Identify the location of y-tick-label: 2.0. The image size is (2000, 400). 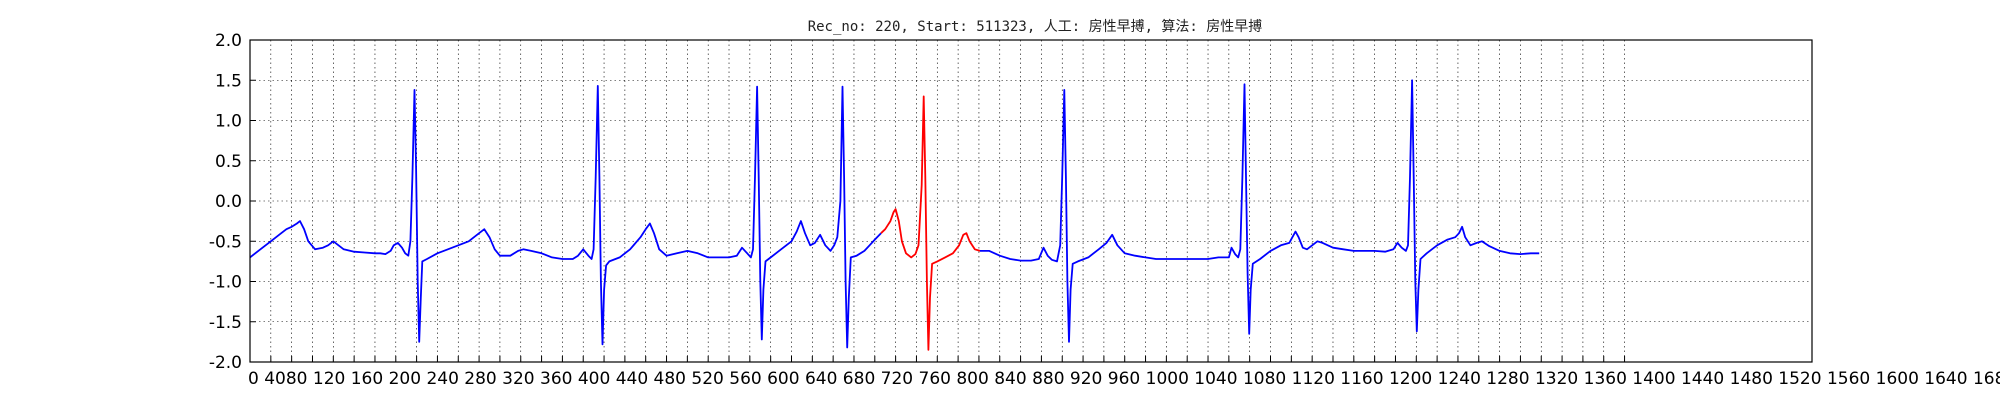
(228, 41).